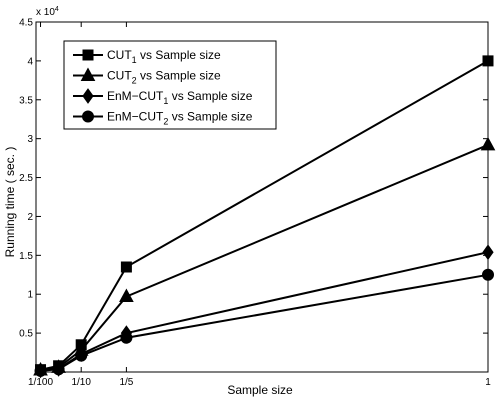 This screenshot has height=401, width=496. I want to click on legend-item: CUT1 vs Sample size, so click(147, 56).